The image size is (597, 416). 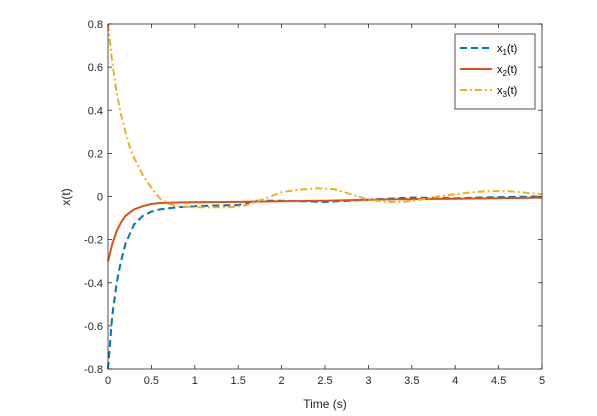 What do you see at coordinates (93, 370) in the screenshot?
I see `y-tick-label: -0.8` at bounding box center [93, 370].